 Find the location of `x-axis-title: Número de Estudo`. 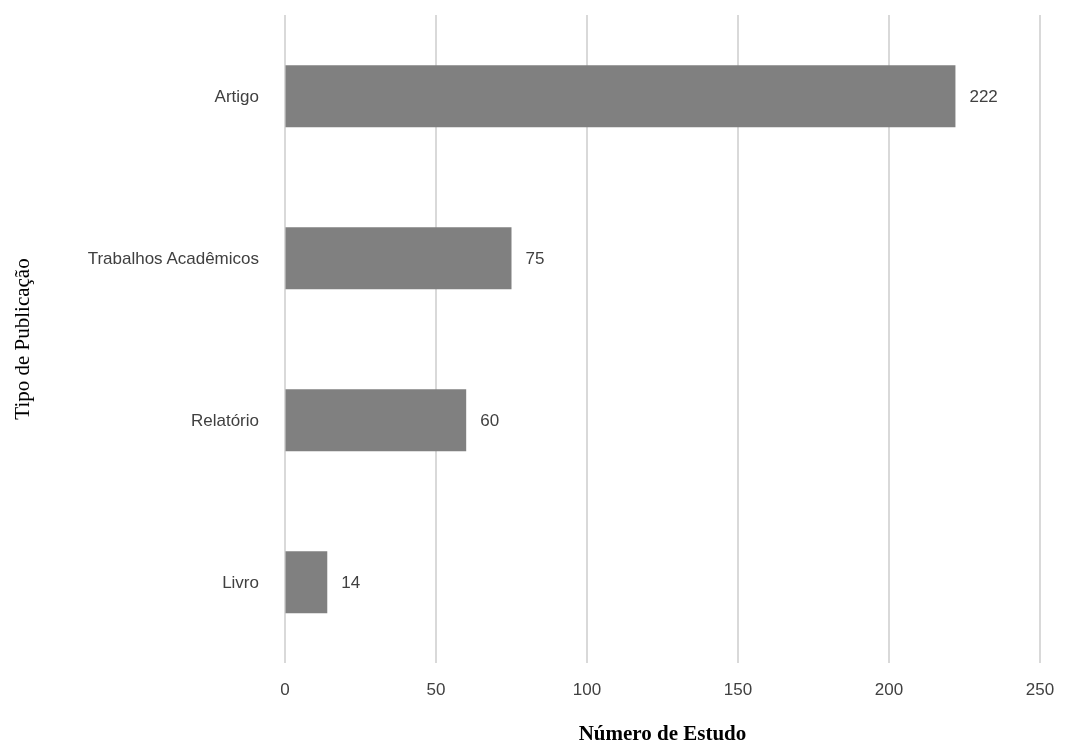

x-axis-title: Número de Estudo is located at coordinates (662, 732).